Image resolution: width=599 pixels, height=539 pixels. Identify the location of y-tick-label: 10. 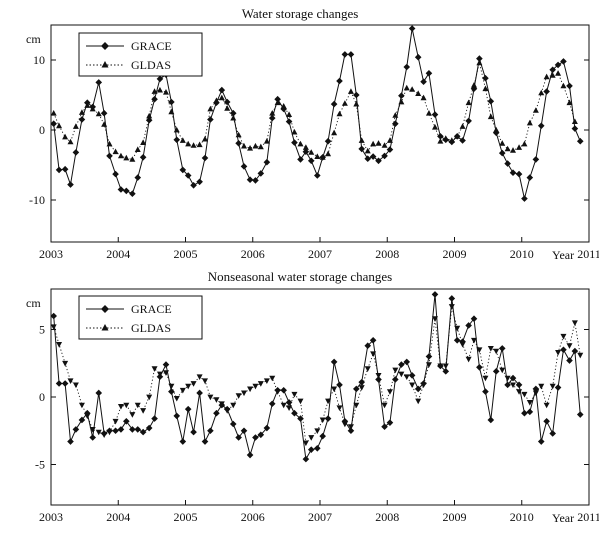
(39, 60).